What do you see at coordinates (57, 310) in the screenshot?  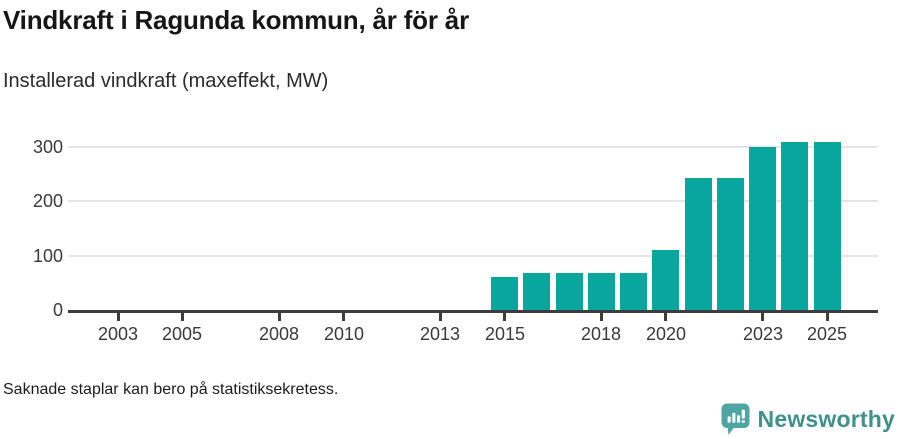 I see `y-axis-label: 0` at bounding box center [57, 310].